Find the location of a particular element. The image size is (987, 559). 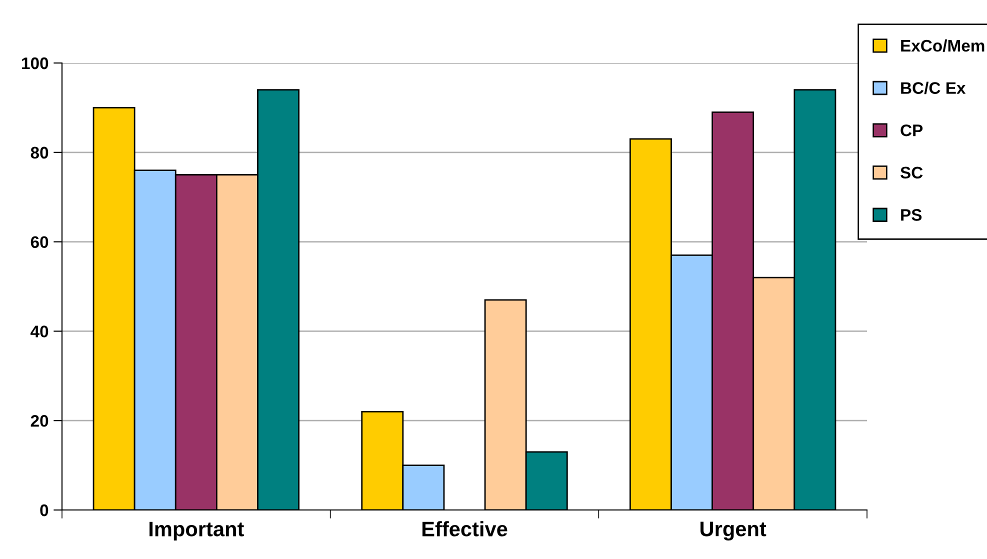

y-tick-label: 20 is located at coordinates (39, 421).